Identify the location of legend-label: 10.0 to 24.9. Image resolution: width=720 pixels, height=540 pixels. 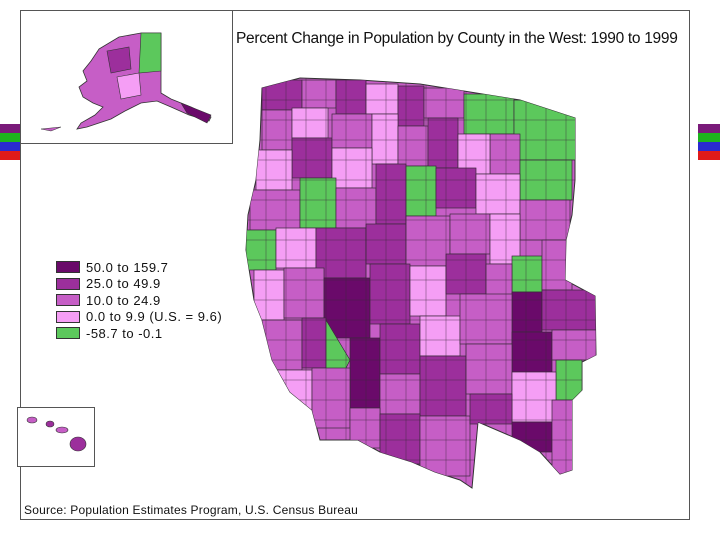
(123, 300).